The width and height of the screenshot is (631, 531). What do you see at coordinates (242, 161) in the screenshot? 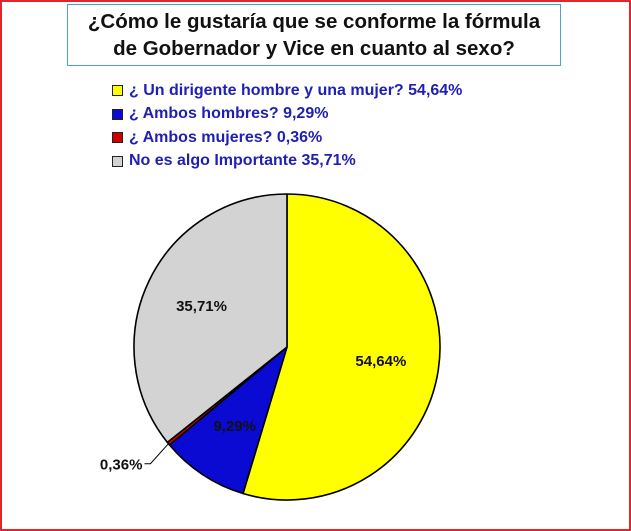
I see `legend-label: No es algo Importante 35,71%` at bounding box center [242, 161].